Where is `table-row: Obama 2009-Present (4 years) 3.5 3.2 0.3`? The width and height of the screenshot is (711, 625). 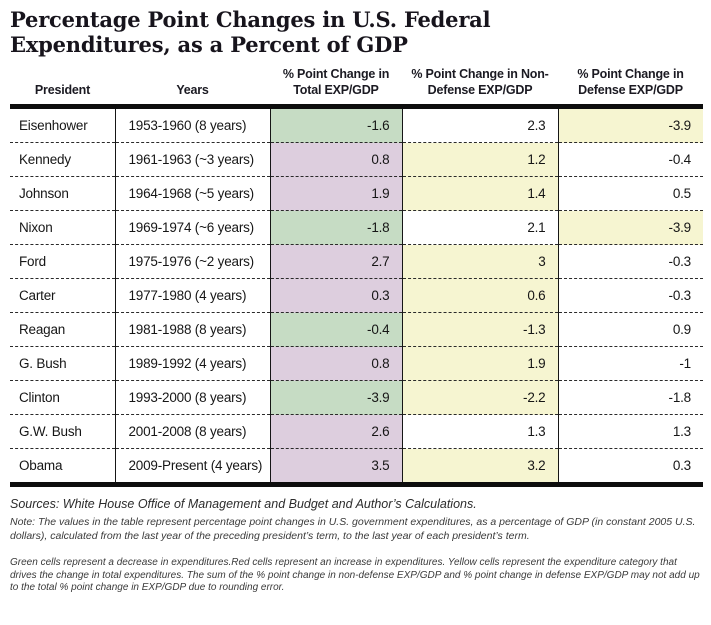 table-row: Obama 2009-Present (4 years) 3.5 3.2 0.3 is located at coordinates (356, 467).